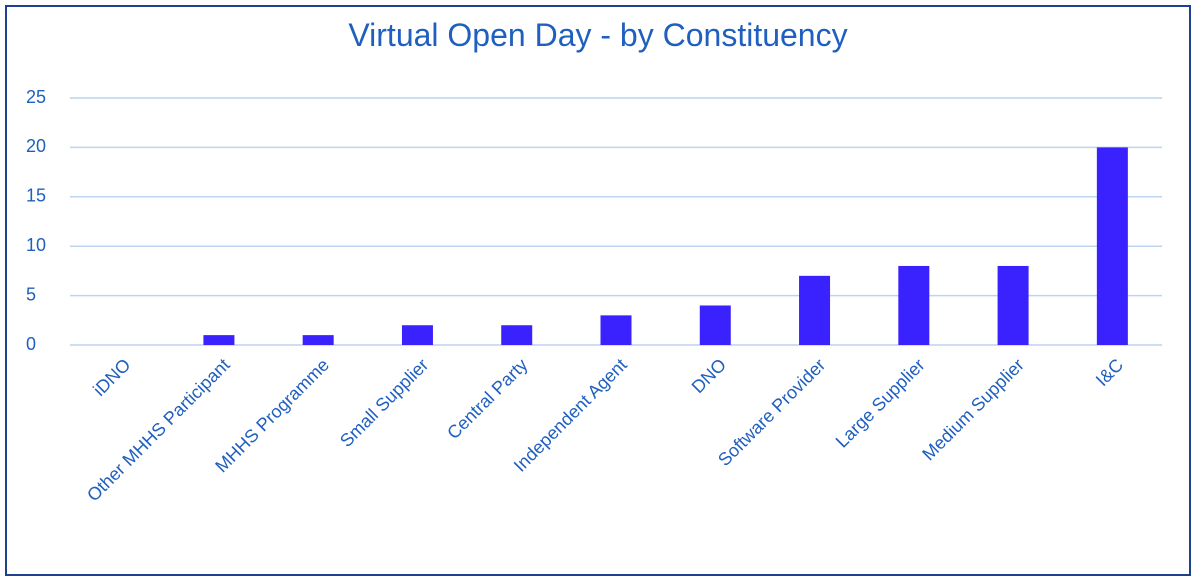 The width and height of the screenshot is (1196, 581). What do you see at coordinates (36, 196) in the screenshot?
I see `y-tick-label: 15` at bounding box center [36, 196].